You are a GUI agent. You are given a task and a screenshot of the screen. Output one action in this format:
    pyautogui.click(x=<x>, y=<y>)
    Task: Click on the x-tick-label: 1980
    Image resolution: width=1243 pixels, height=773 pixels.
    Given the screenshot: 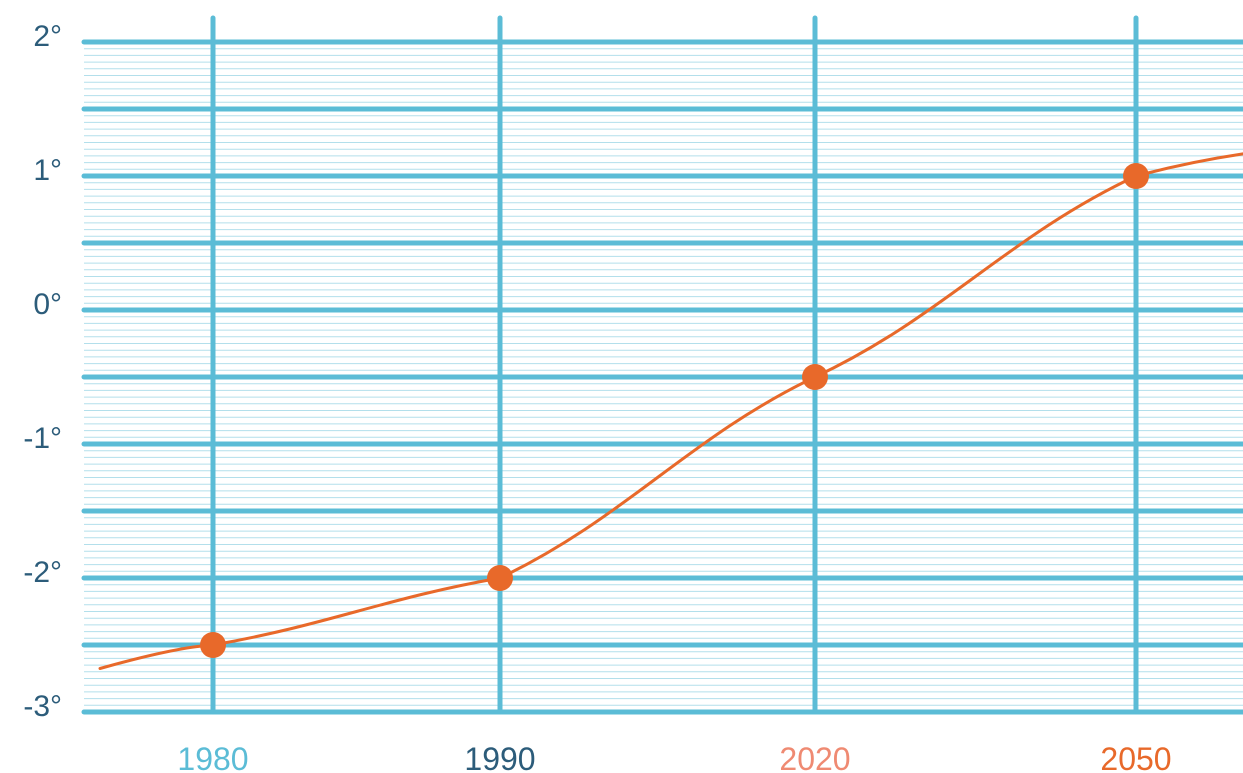 What is the action you would take?
    pyautogui.click(x=212, y=757)
    